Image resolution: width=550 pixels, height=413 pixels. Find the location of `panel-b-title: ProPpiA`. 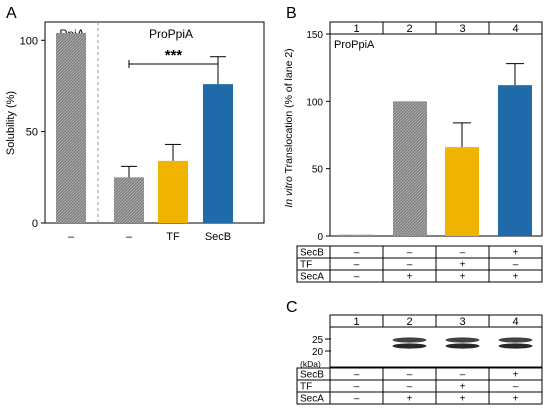

panel-b-title: ProPpiA is located at coordinates (354, 45).